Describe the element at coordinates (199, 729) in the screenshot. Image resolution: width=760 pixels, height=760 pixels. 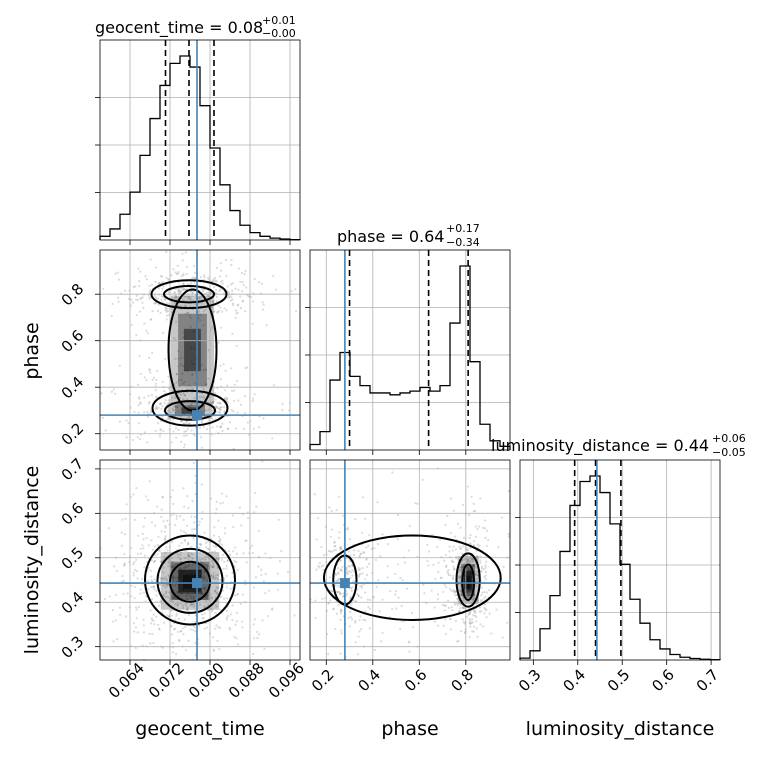
I see `xlabel-geocent-time: geocent_time` at that location.